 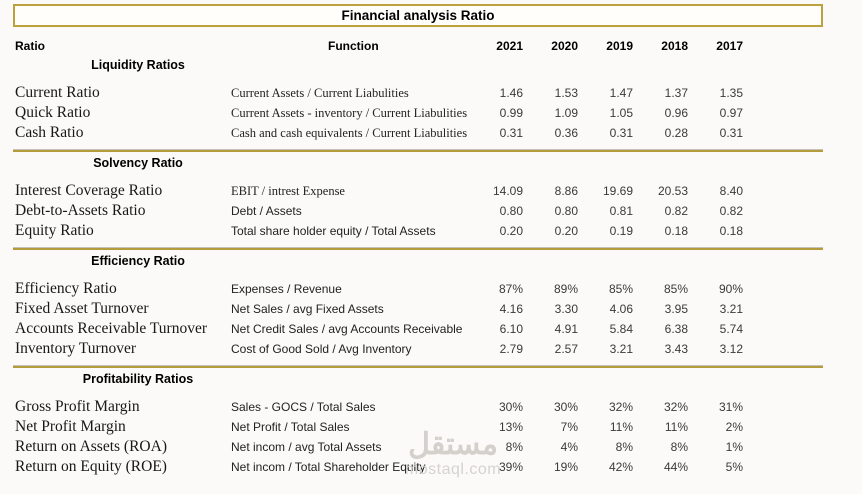 I want to click on ratio-value: 19%, so click(x=565, y=467).